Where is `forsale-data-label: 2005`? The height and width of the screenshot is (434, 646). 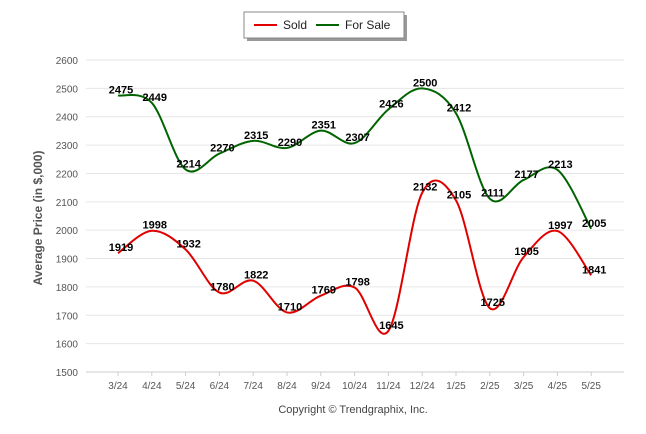 forsale-data-label: 2005 is located at coordinates (594, 224).